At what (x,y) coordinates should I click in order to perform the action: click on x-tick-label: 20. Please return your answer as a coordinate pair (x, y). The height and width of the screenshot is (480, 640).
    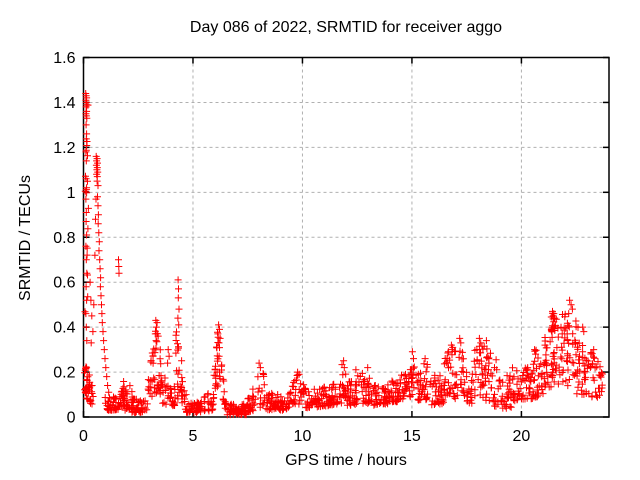
    Looking at the image, I should click on (522, 436).